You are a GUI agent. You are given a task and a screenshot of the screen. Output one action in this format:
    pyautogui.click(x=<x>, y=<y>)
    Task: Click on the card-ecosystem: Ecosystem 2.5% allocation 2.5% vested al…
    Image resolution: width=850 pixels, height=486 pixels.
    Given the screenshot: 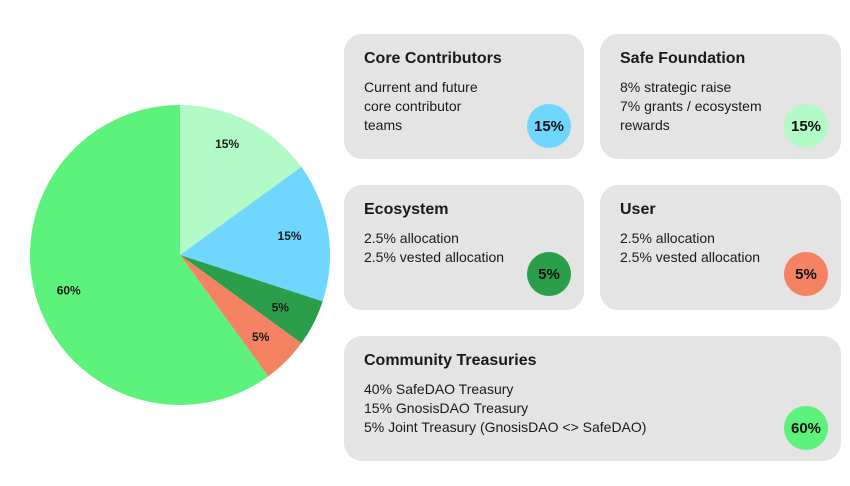 What is the action you would take?
    pyautogui.click(x=464, y=247)
    